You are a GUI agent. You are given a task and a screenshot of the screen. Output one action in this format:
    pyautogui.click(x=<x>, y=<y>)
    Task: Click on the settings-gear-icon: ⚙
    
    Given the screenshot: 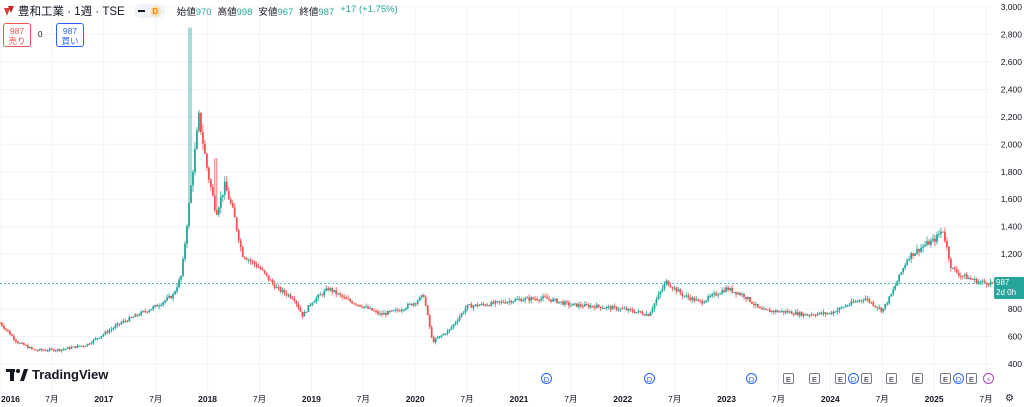 What is the action you would take?
    pyautogui.click(x=1009, y=398)
    